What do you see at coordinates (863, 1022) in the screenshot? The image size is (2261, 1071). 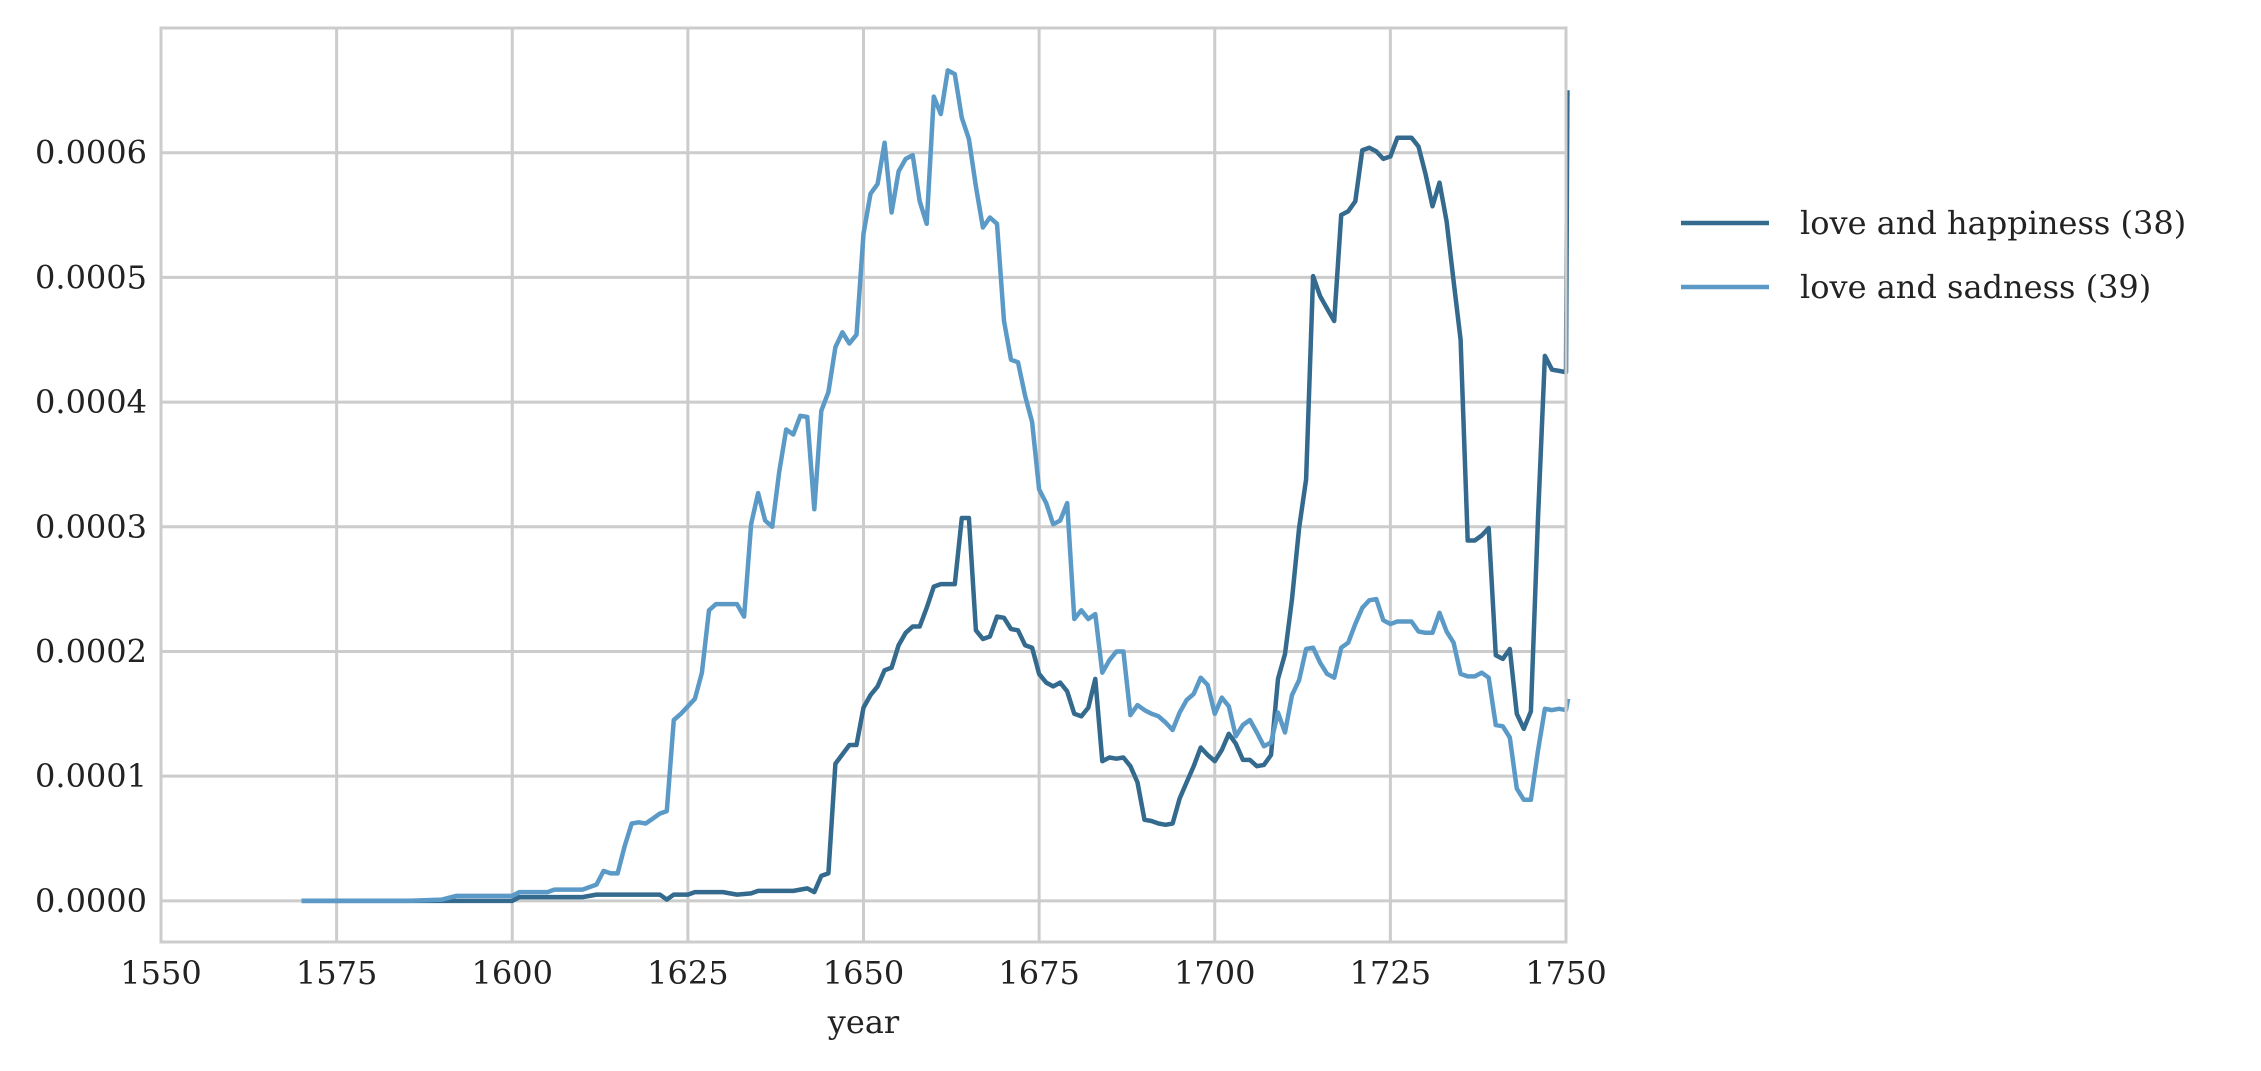 I see `x-axis-label: year` at bounding box center [863, 1022].